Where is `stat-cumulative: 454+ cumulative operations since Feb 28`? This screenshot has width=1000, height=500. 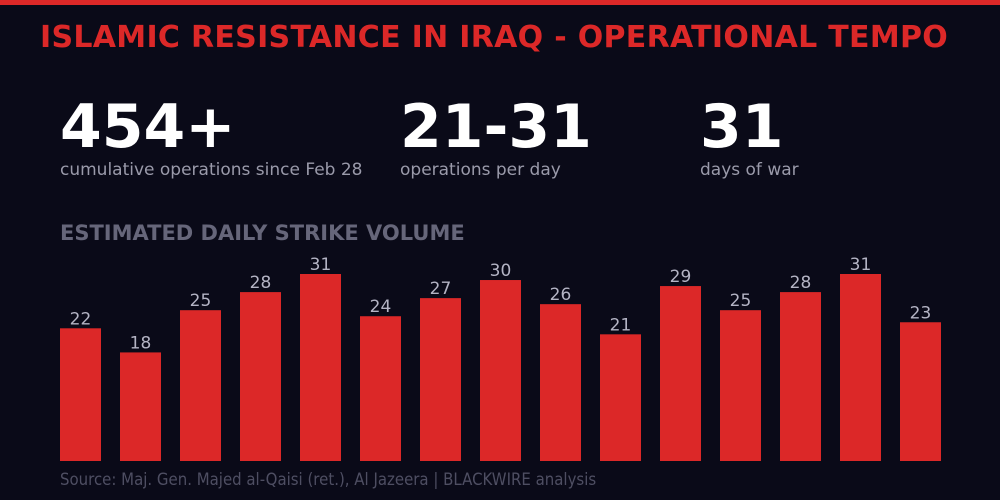
stat-cumulative: 454+ cumulative operations since Feb 28 is located at coordinates (211, 137).